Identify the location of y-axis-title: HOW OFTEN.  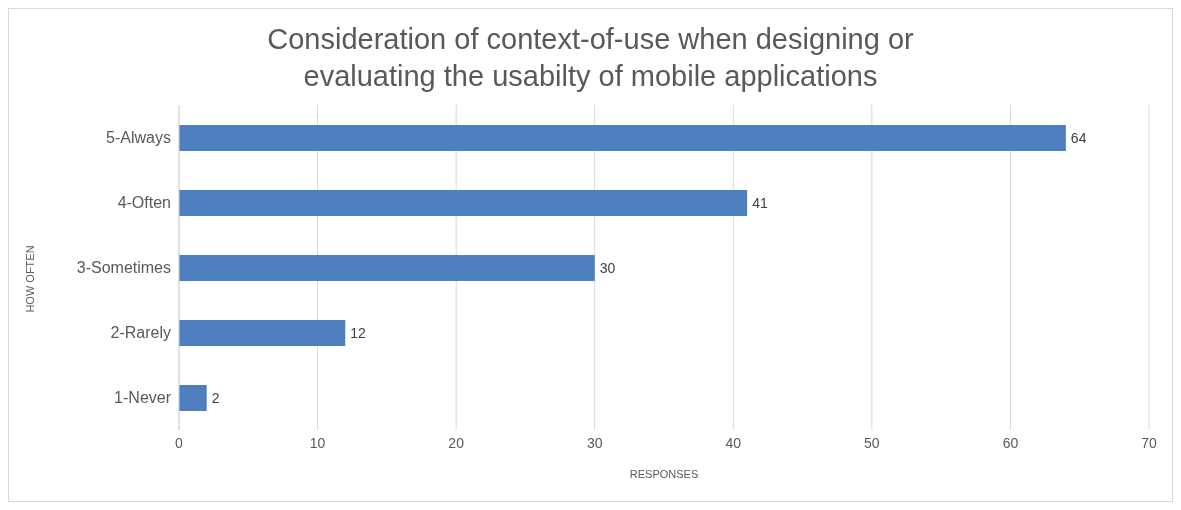
(30, 279).